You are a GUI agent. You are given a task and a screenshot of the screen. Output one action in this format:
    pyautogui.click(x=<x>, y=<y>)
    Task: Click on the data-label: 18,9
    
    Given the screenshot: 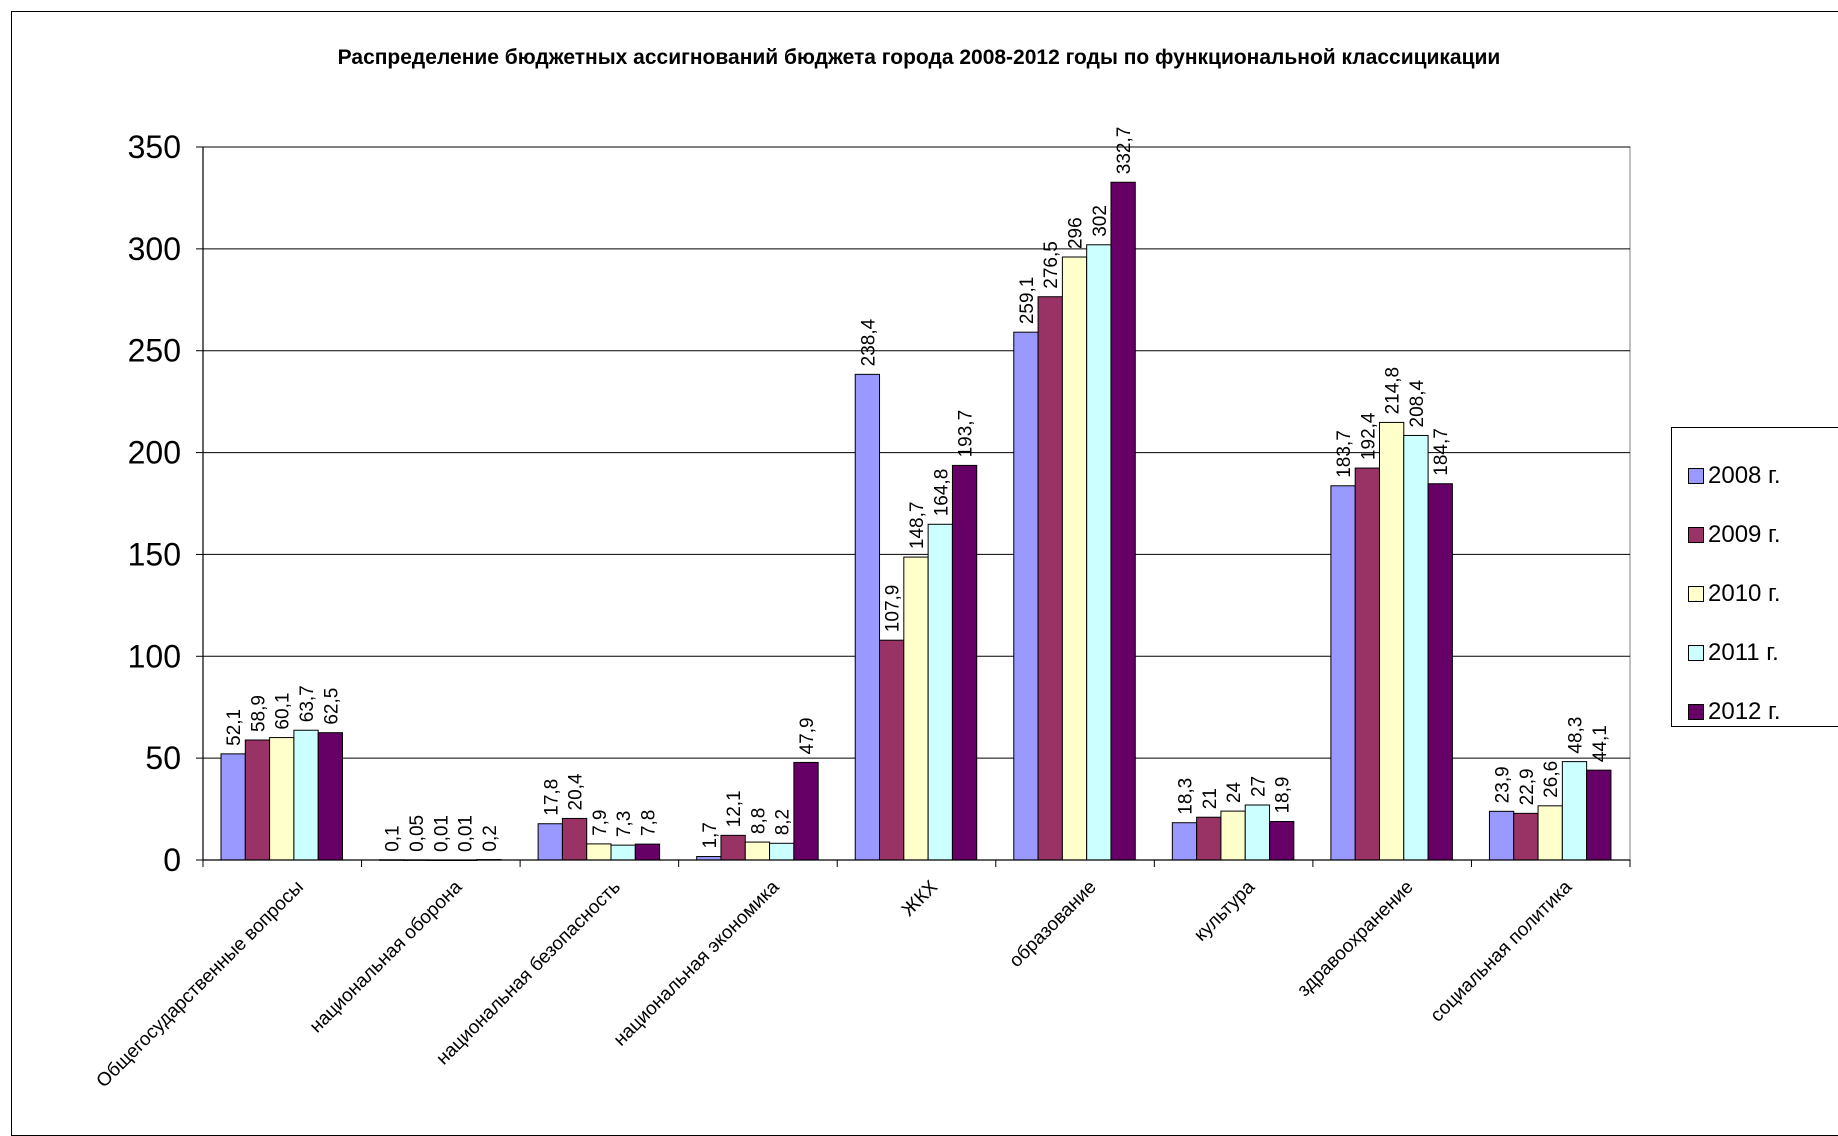 What is the action you would take?
    pyautogui.click(x=1283, y=795)
    